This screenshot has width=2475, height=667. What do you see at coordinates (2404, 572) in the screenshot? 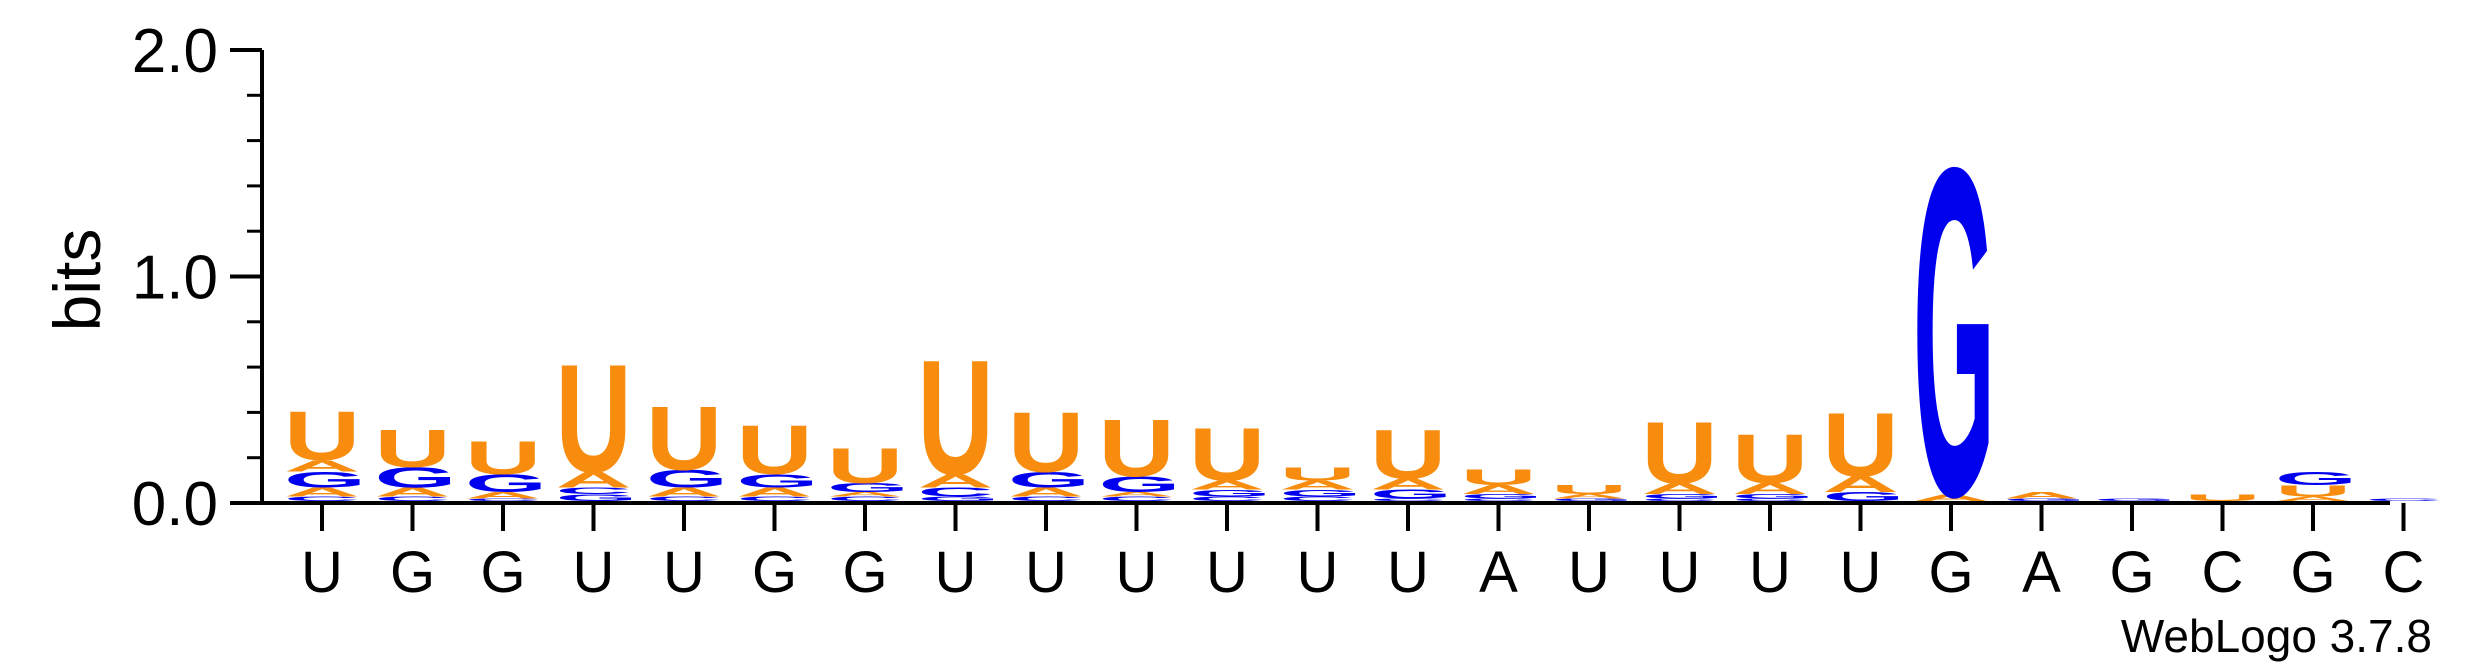
I see `x-tick-label: C` at bounding box center [2404, 572].